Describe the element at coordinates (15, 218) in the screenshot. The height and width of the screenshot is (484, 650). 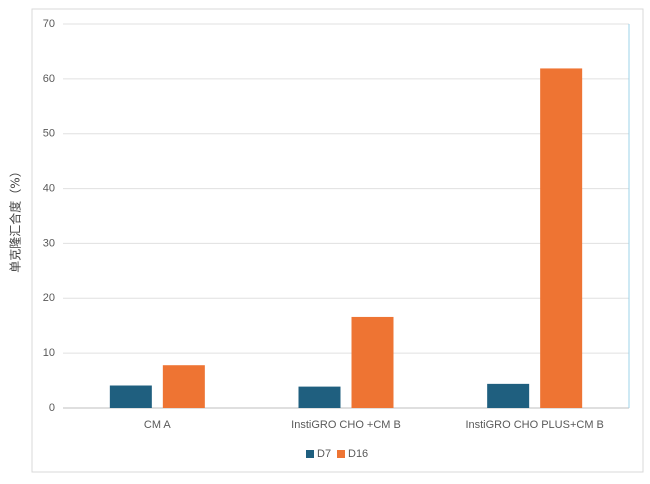
I see `y-axis-title: 单克隆汇合度（%）` at that location.